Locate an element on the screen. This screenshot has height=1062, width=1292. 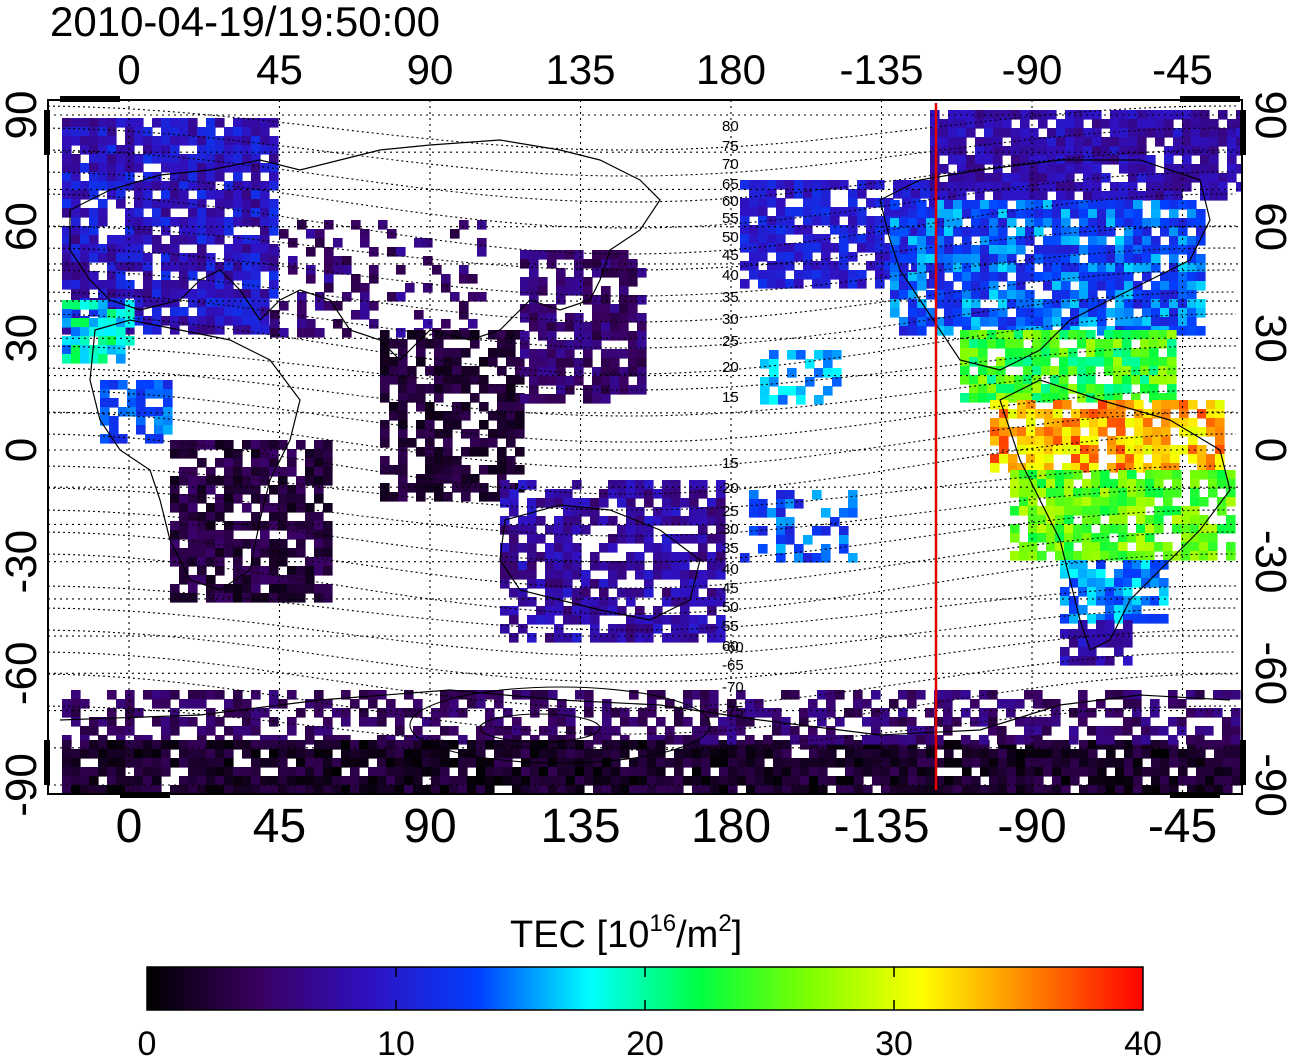
contour-label: 75 is located at coordinates (730, 146).